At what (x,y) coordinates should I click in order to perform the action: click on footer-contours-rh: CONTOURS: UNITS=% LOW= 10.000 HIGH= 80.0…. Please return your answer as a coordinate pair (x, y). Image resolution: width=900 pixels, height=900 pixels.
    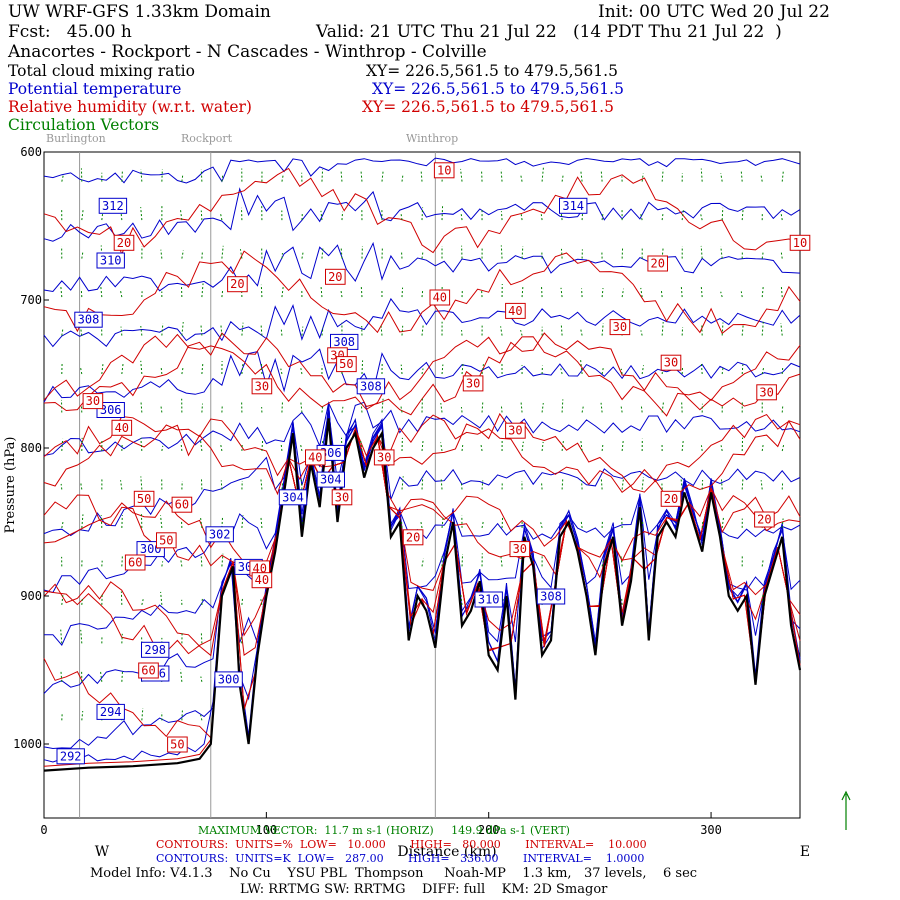
    Looking at the image, I should click on (401, 844).